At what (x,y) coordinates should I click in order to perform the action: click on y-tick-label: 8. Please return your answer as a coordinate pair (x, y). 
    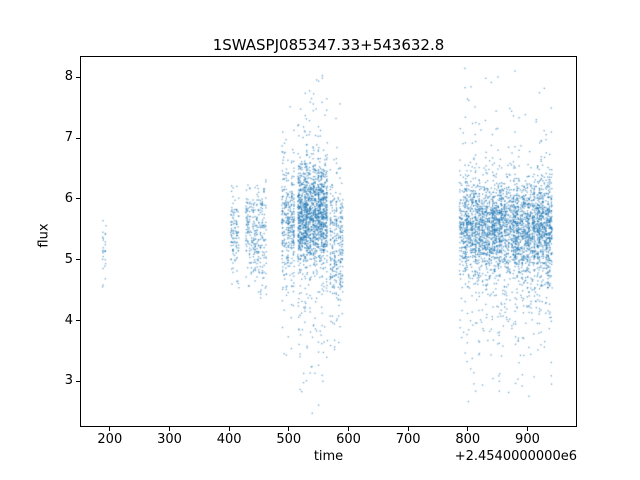
    Looking at the image, I should click on (68, 77).